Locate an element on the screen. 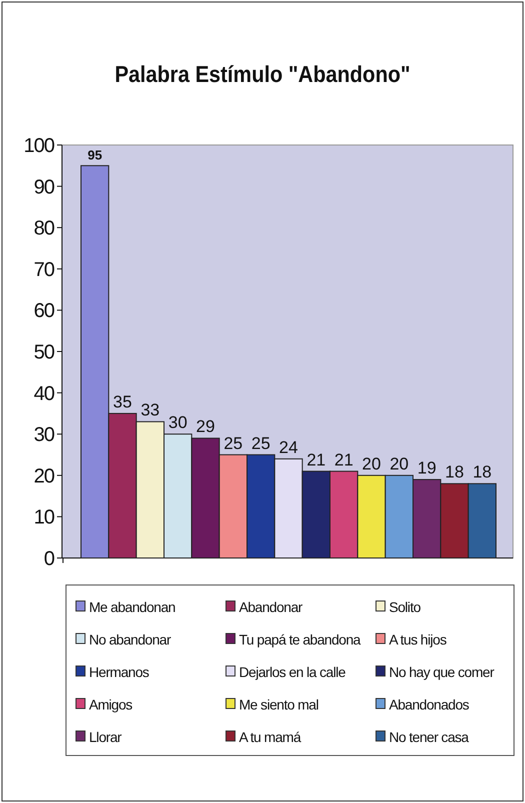  y-tick-label: 40 is located at coordinates (44, 393).